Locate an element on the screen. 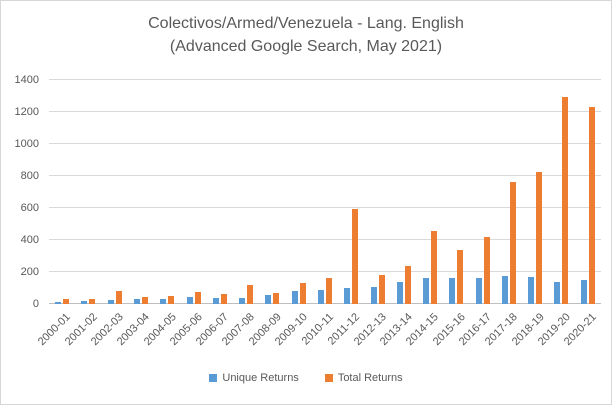  legend: Unique Returns Total Returns is located at coordinates (306, 378).